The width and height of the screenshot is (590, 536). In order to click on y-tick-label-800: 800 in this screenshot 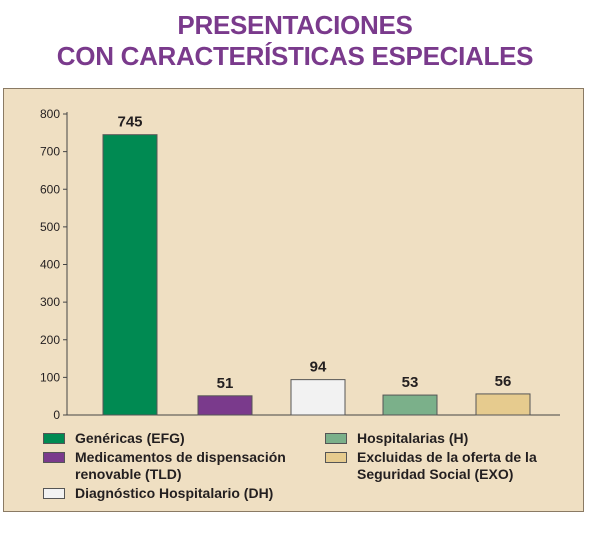, I will do `click(50, 114)`.